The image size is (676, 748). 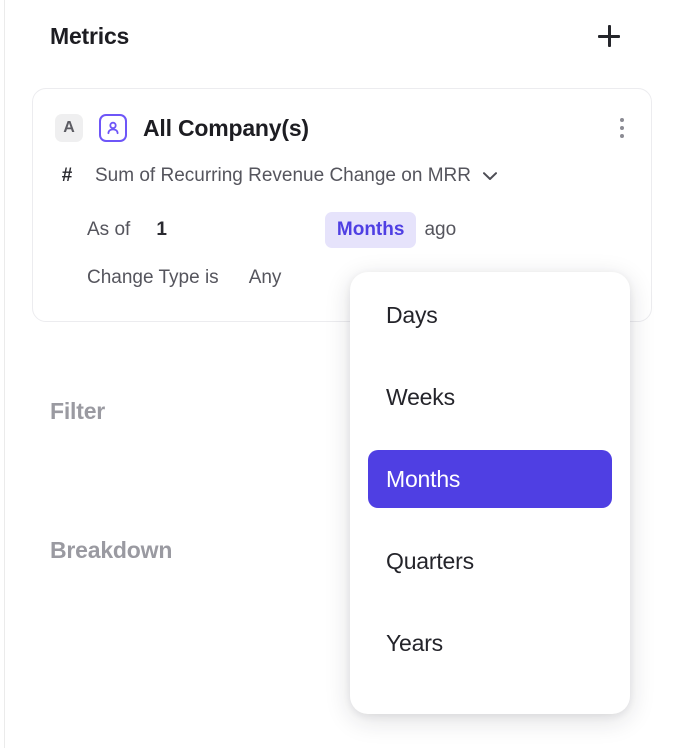 I want to click on metric-measure-row: # Sum of Recurring Revenue Change on MRR, so click(x=345, y=176).